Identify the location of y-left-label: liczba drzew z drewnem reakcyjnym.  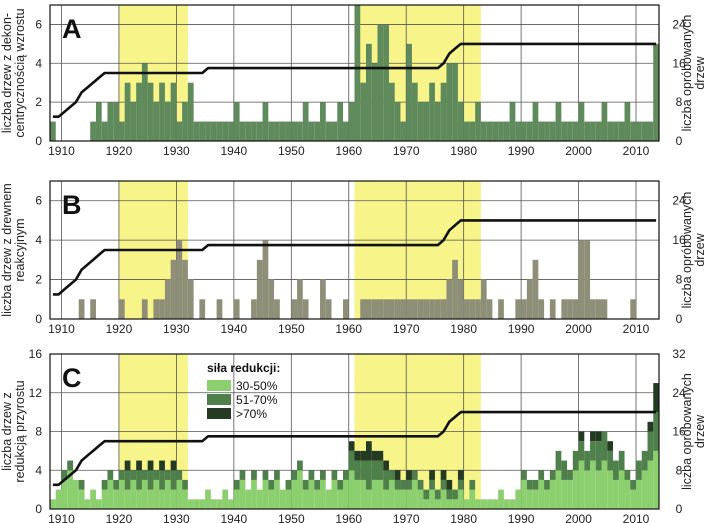
(13, 249).